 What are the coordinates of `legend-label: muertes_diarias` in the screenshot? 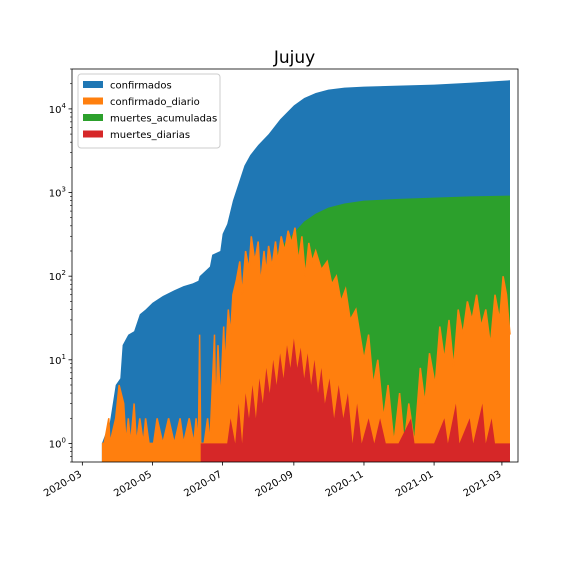 It's located at (150, 135).